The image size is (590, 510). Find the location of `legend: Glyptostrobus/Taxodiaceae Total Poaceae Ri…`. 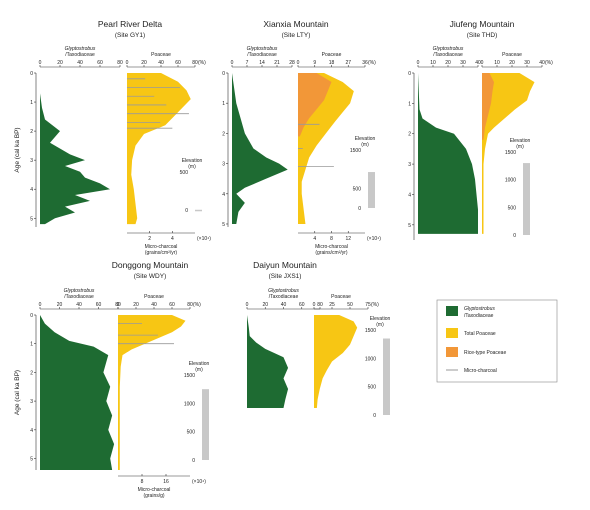

legend: Glyptostrobus/Taxodiaceae Total Poaceae Ri… is located at coordinates (497, 341).